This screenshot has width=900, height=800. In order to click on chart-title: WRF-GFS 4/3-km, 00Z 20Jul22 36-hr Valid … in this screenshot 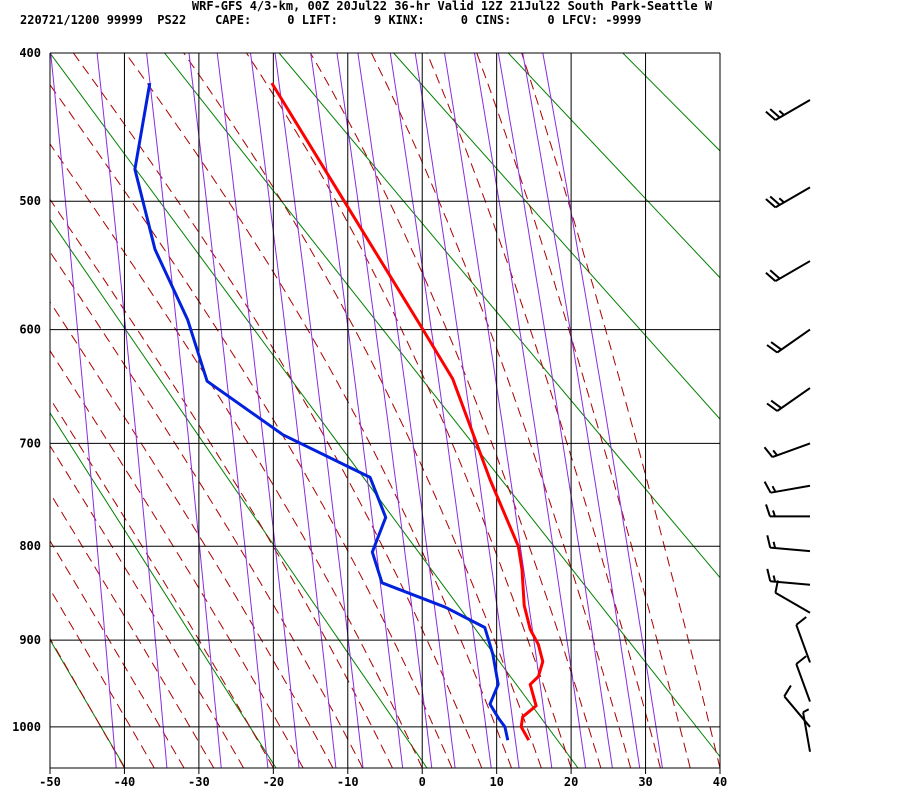, I will do `click(452, 6)`.